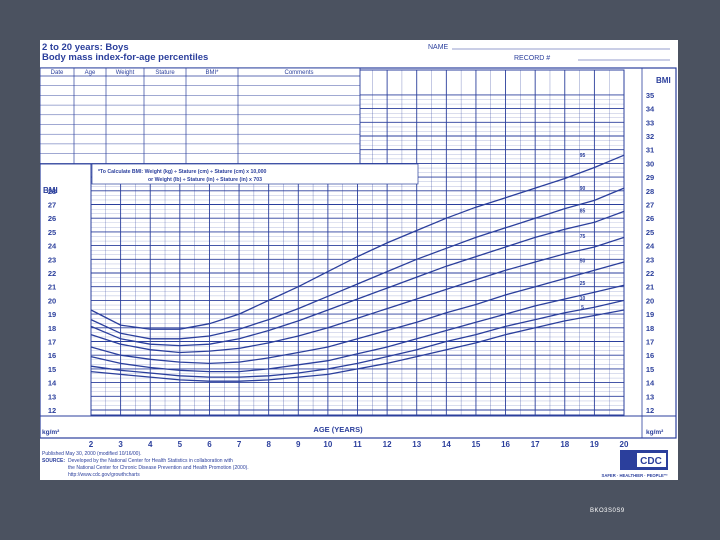 This screenshot has height=540, width=720. I want to click on percentile-90-label: 90, so click(583, 189).